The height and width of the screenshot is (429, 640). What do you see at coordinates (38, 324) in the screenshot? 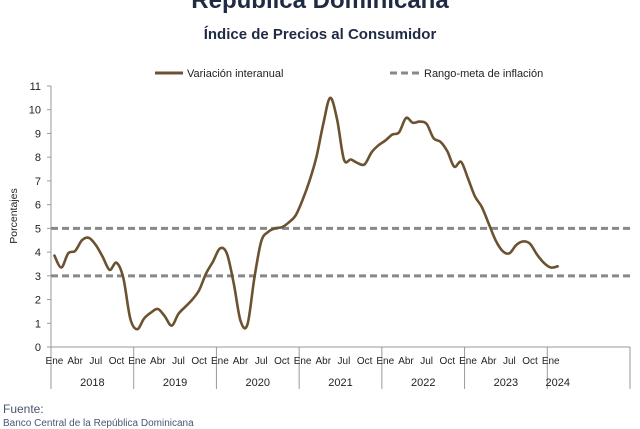
I see `y-tick-label: 1` at bounding box center [38, 324].